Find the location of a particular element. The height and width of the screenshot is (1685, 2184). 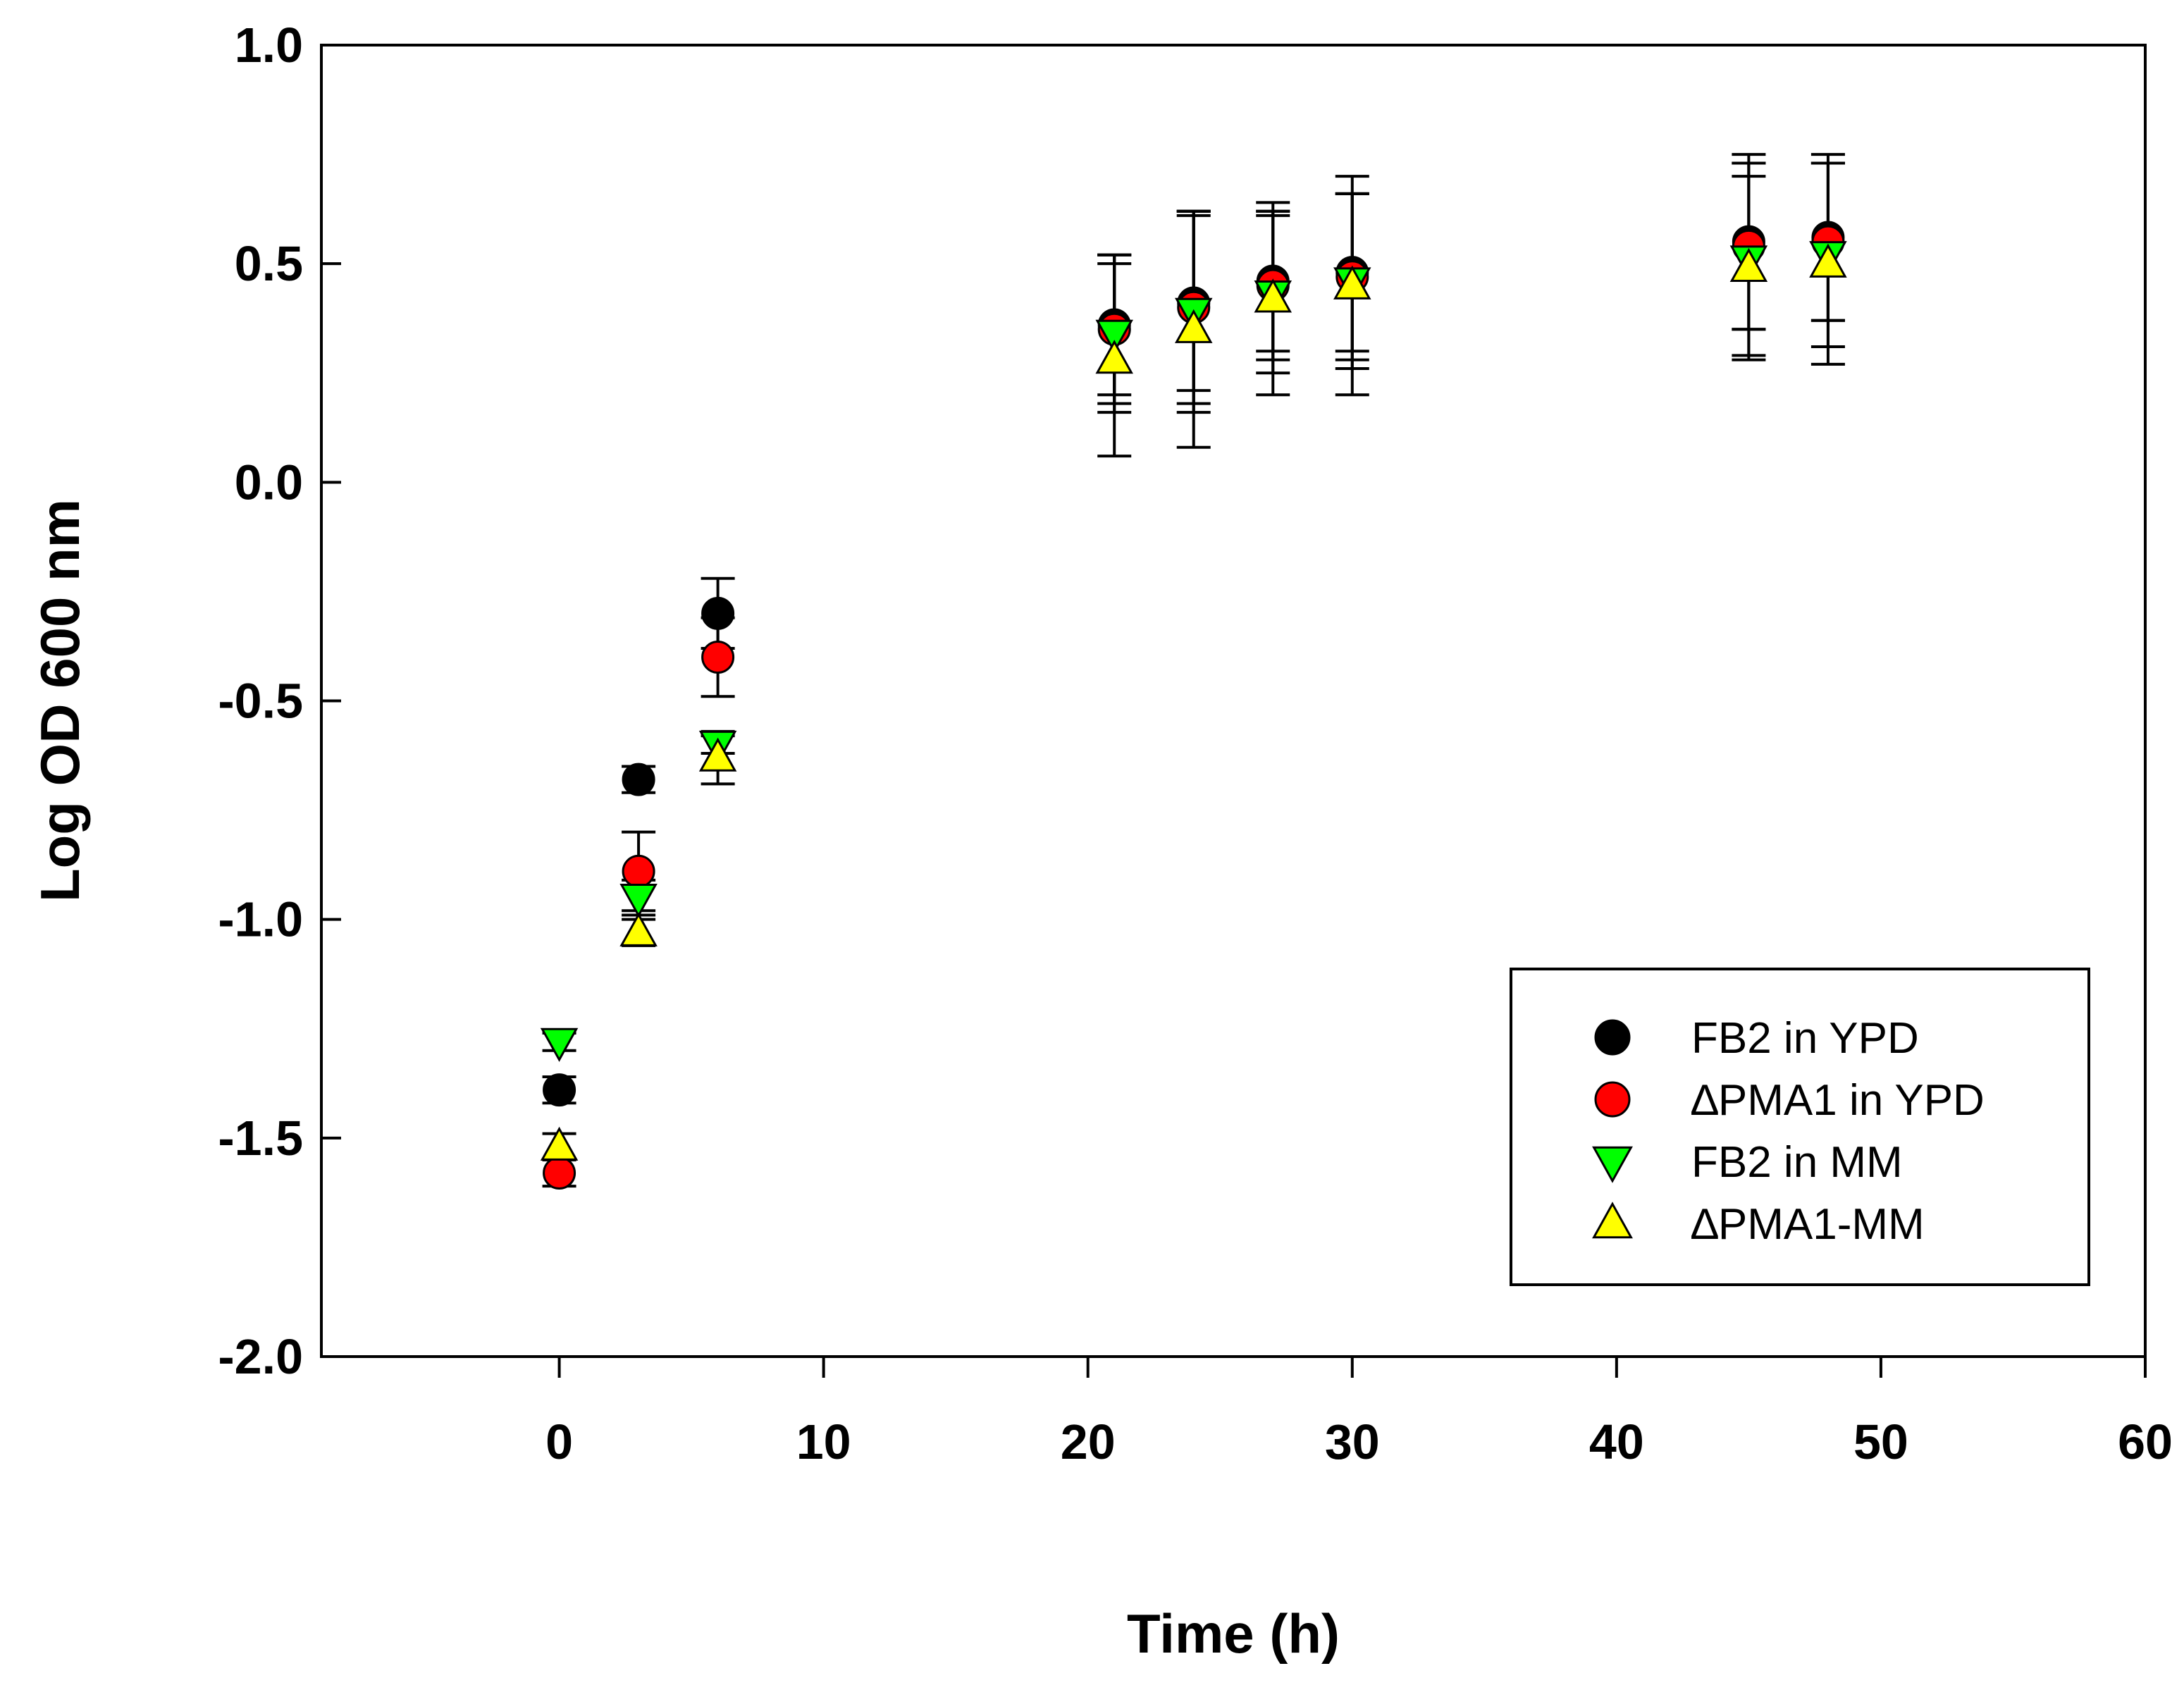

x-axis-title: Time (h) is located at coordinates (1233, 1634).